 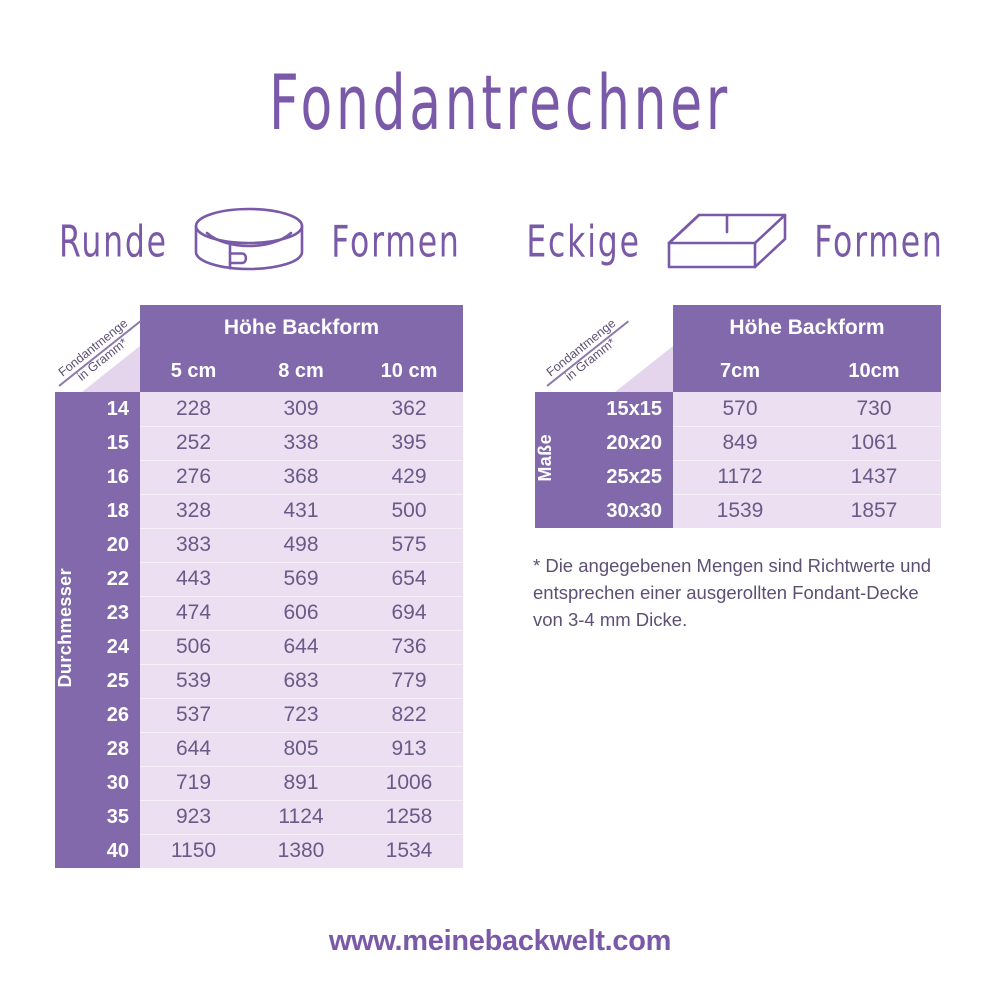 What do you see at coordinates (193, 409) in the screenshot?
I see `cell-value: 228` at bounding box center [193, 409].